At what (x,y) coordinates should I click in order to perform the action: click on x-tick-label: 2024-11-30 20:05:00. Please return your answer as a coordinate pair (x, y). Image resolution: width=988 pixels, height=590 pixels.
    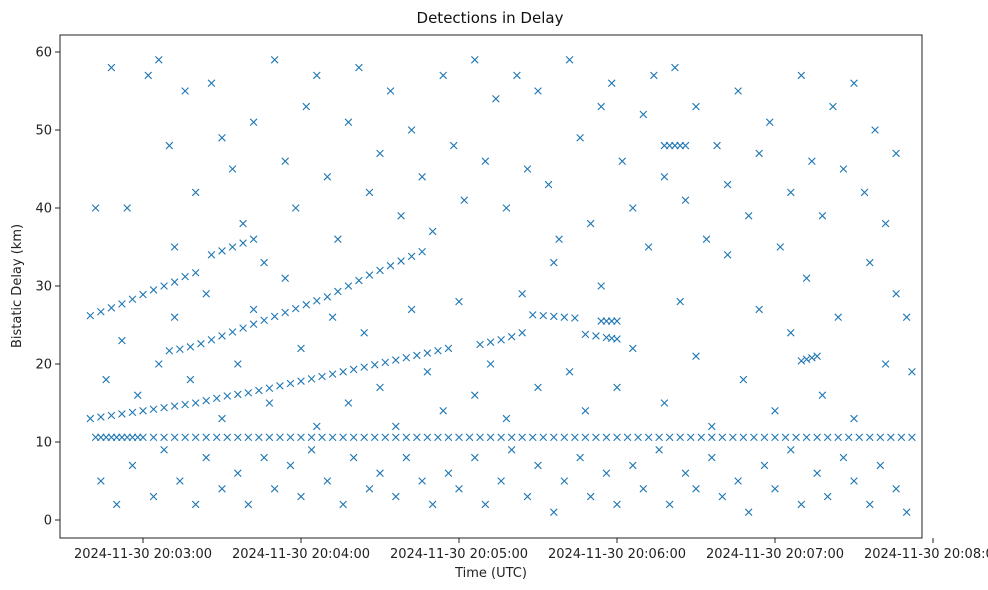
    Looking at the image, I should click on (459, 554).